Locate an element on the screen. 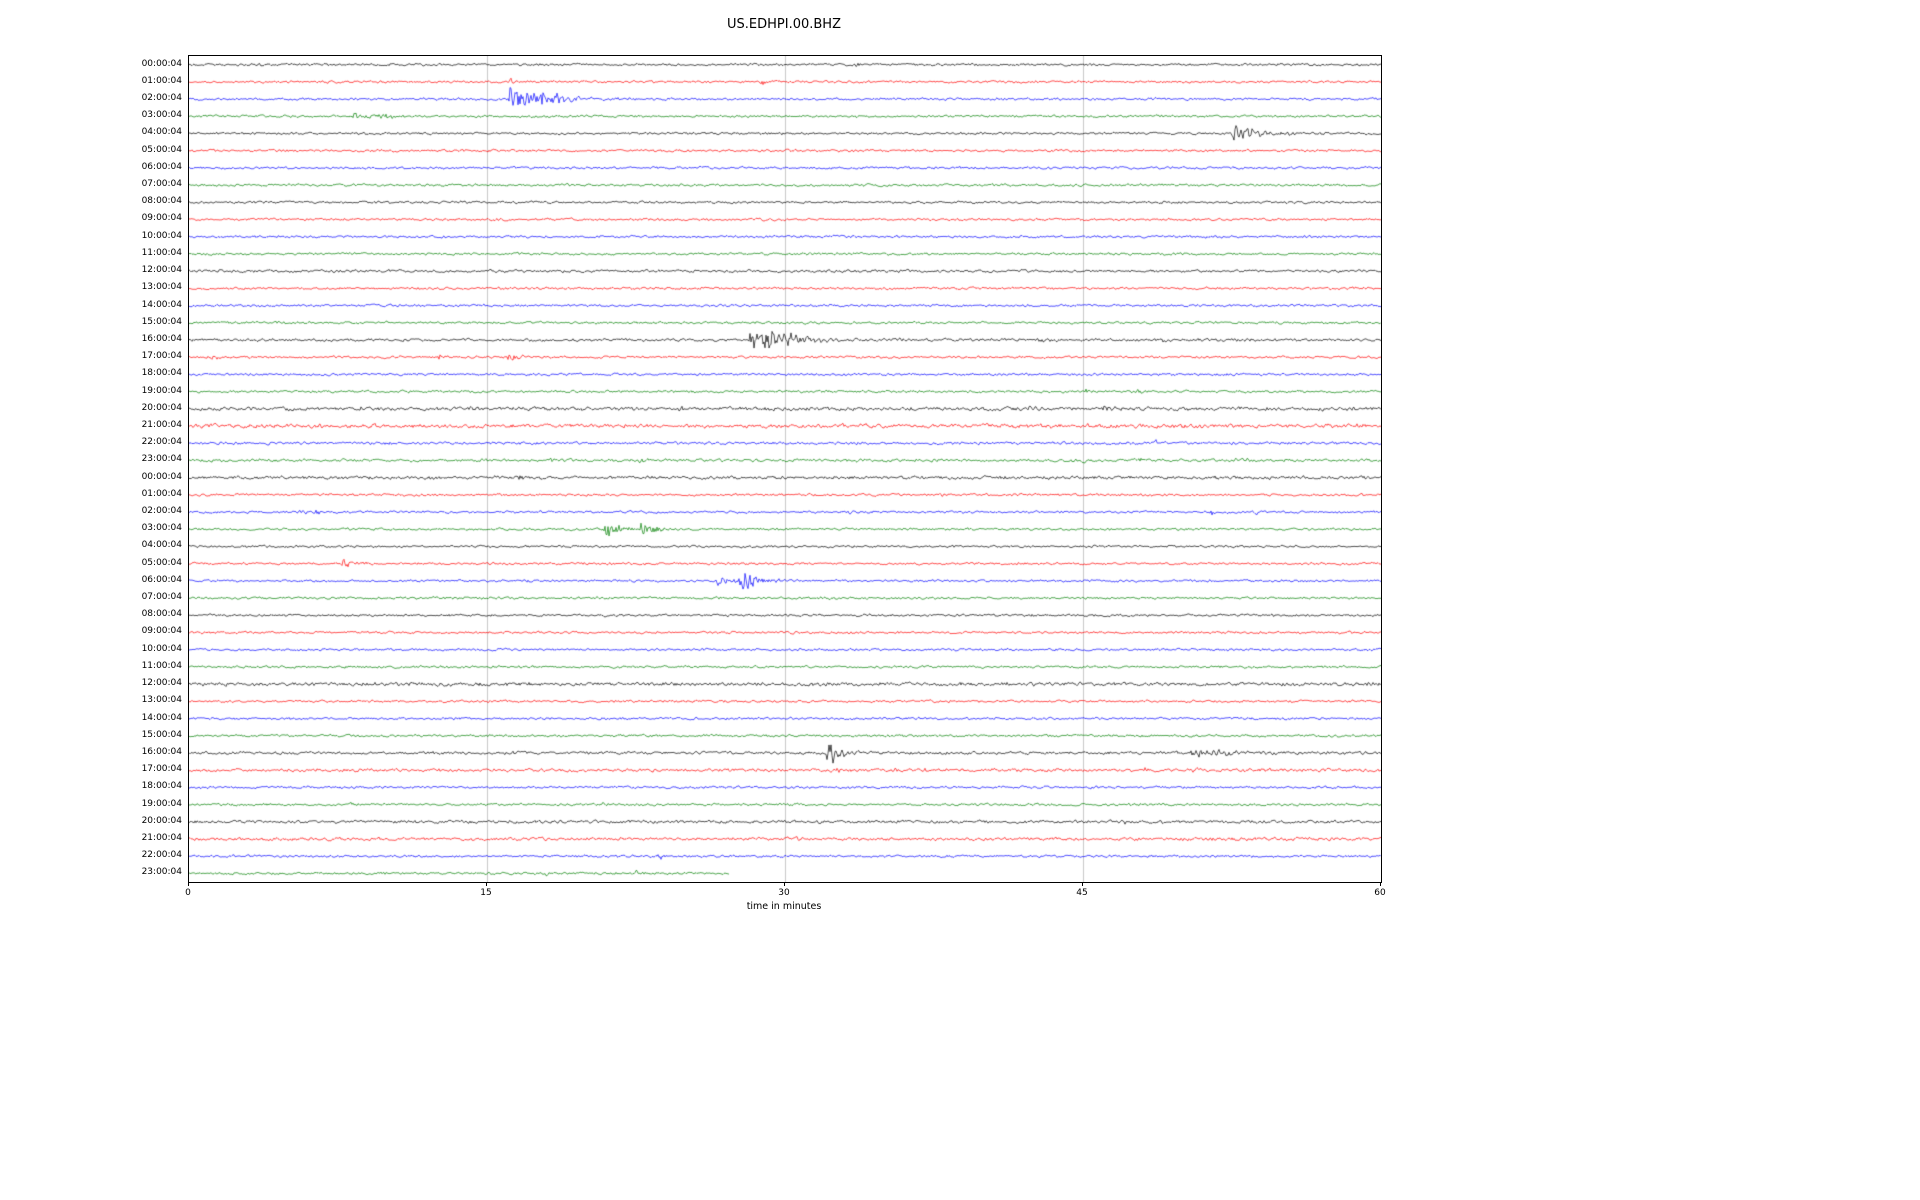 The image size is (1920, 1200). x-tick-label: 45 is located at coordinates (1082, 893).